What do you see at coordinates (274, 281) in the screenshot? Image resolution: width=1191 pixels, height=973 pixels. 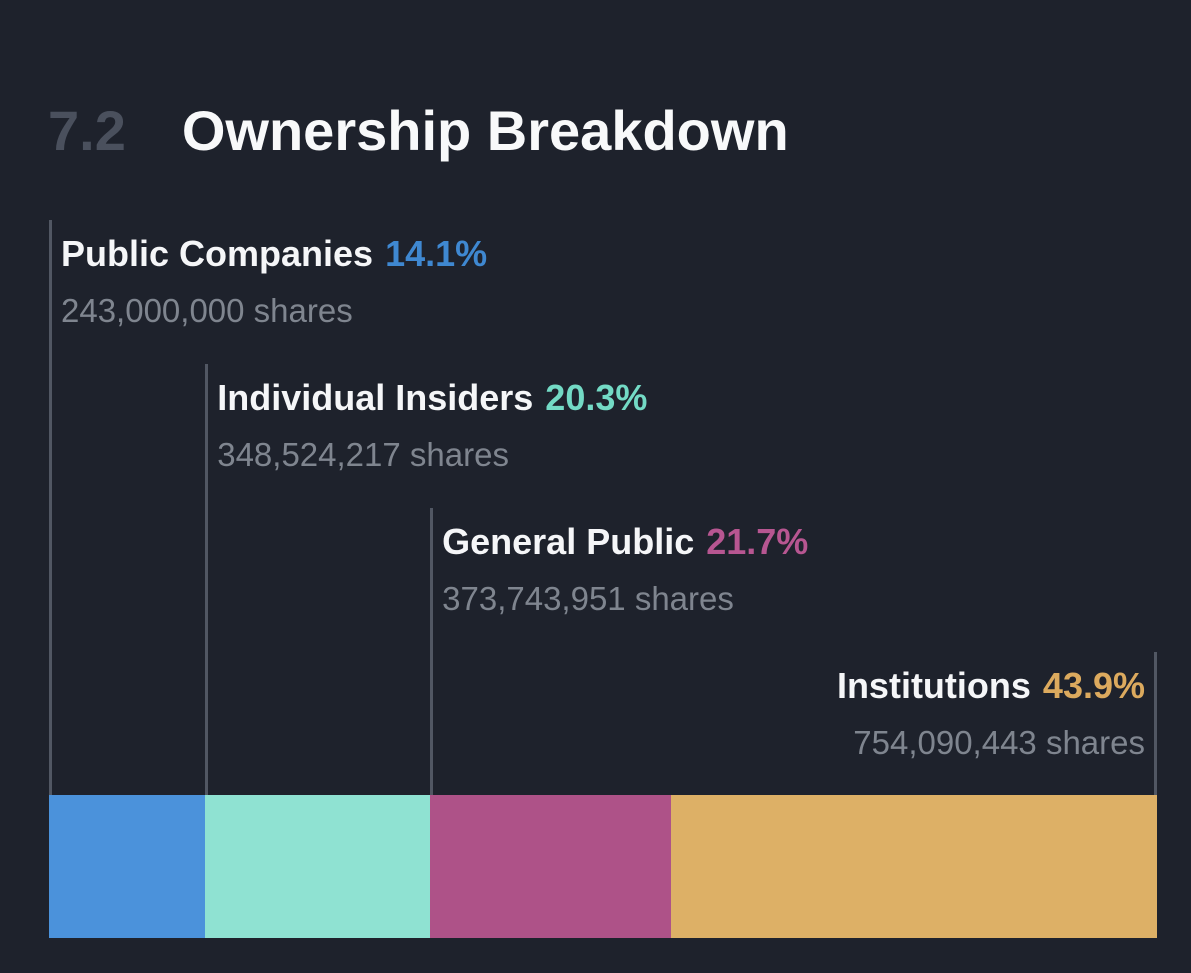 I see `callout-public-companies: Public Companies 14.1% 243,000,000 shares` at bounding box center [274, 281].